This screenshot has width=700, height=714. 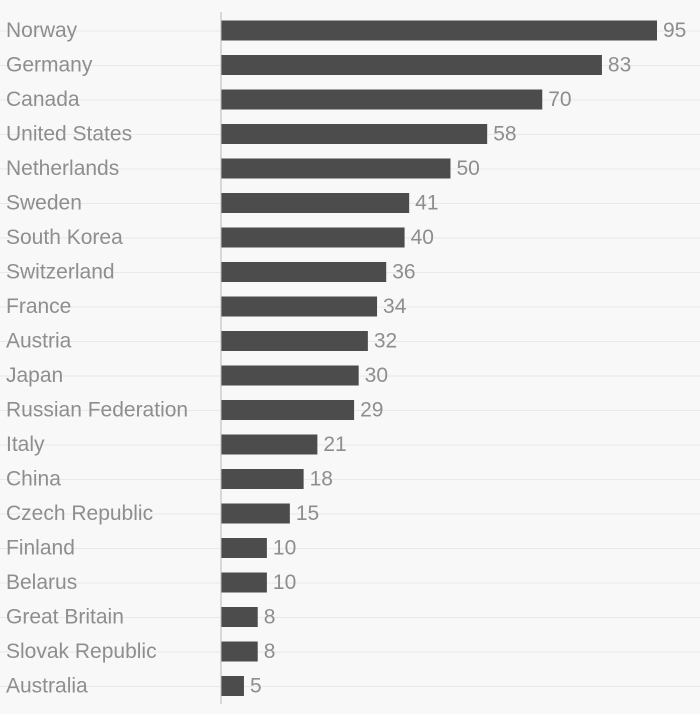 I want to click on value-label: 70, so click(x=559, y=99).